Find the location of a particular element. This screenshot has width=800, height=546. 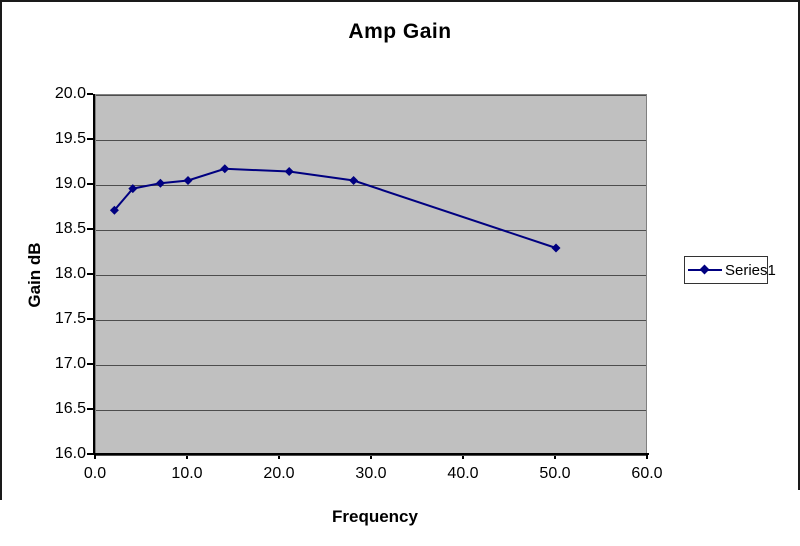

y-tick-label: 18.0 is located at coordinates (70, 273).